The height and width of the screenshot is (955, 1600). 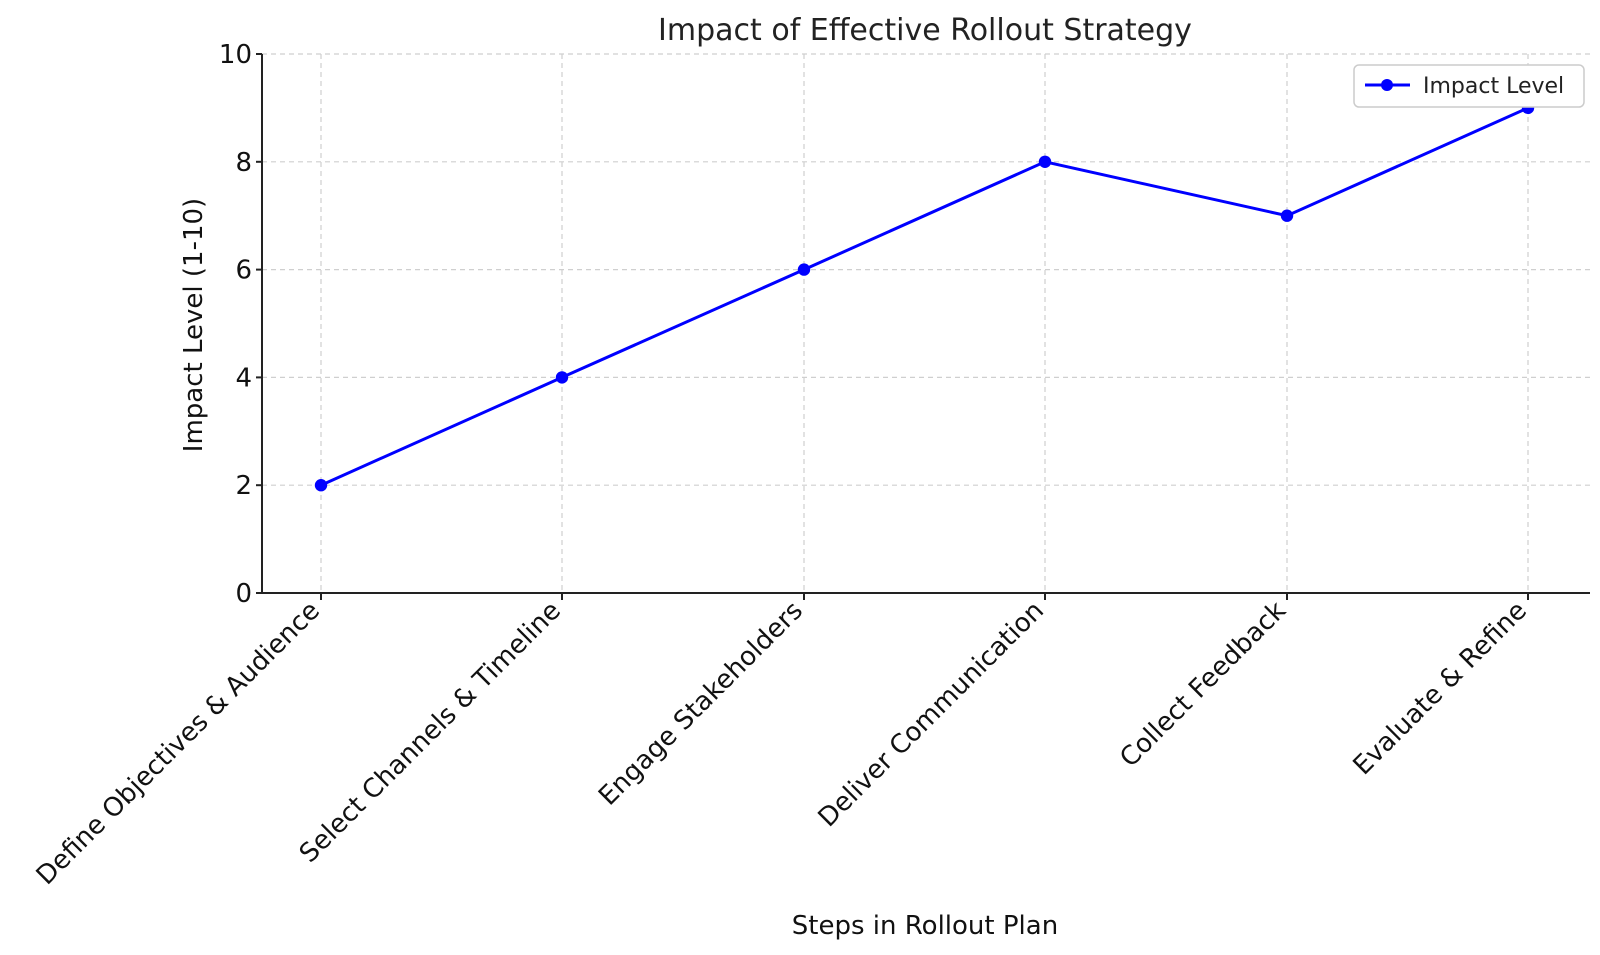 What do you see at coordinates (243, 486) in the screenshot?
I see `y-tick-label: 2` at bounding box center [243, 486].